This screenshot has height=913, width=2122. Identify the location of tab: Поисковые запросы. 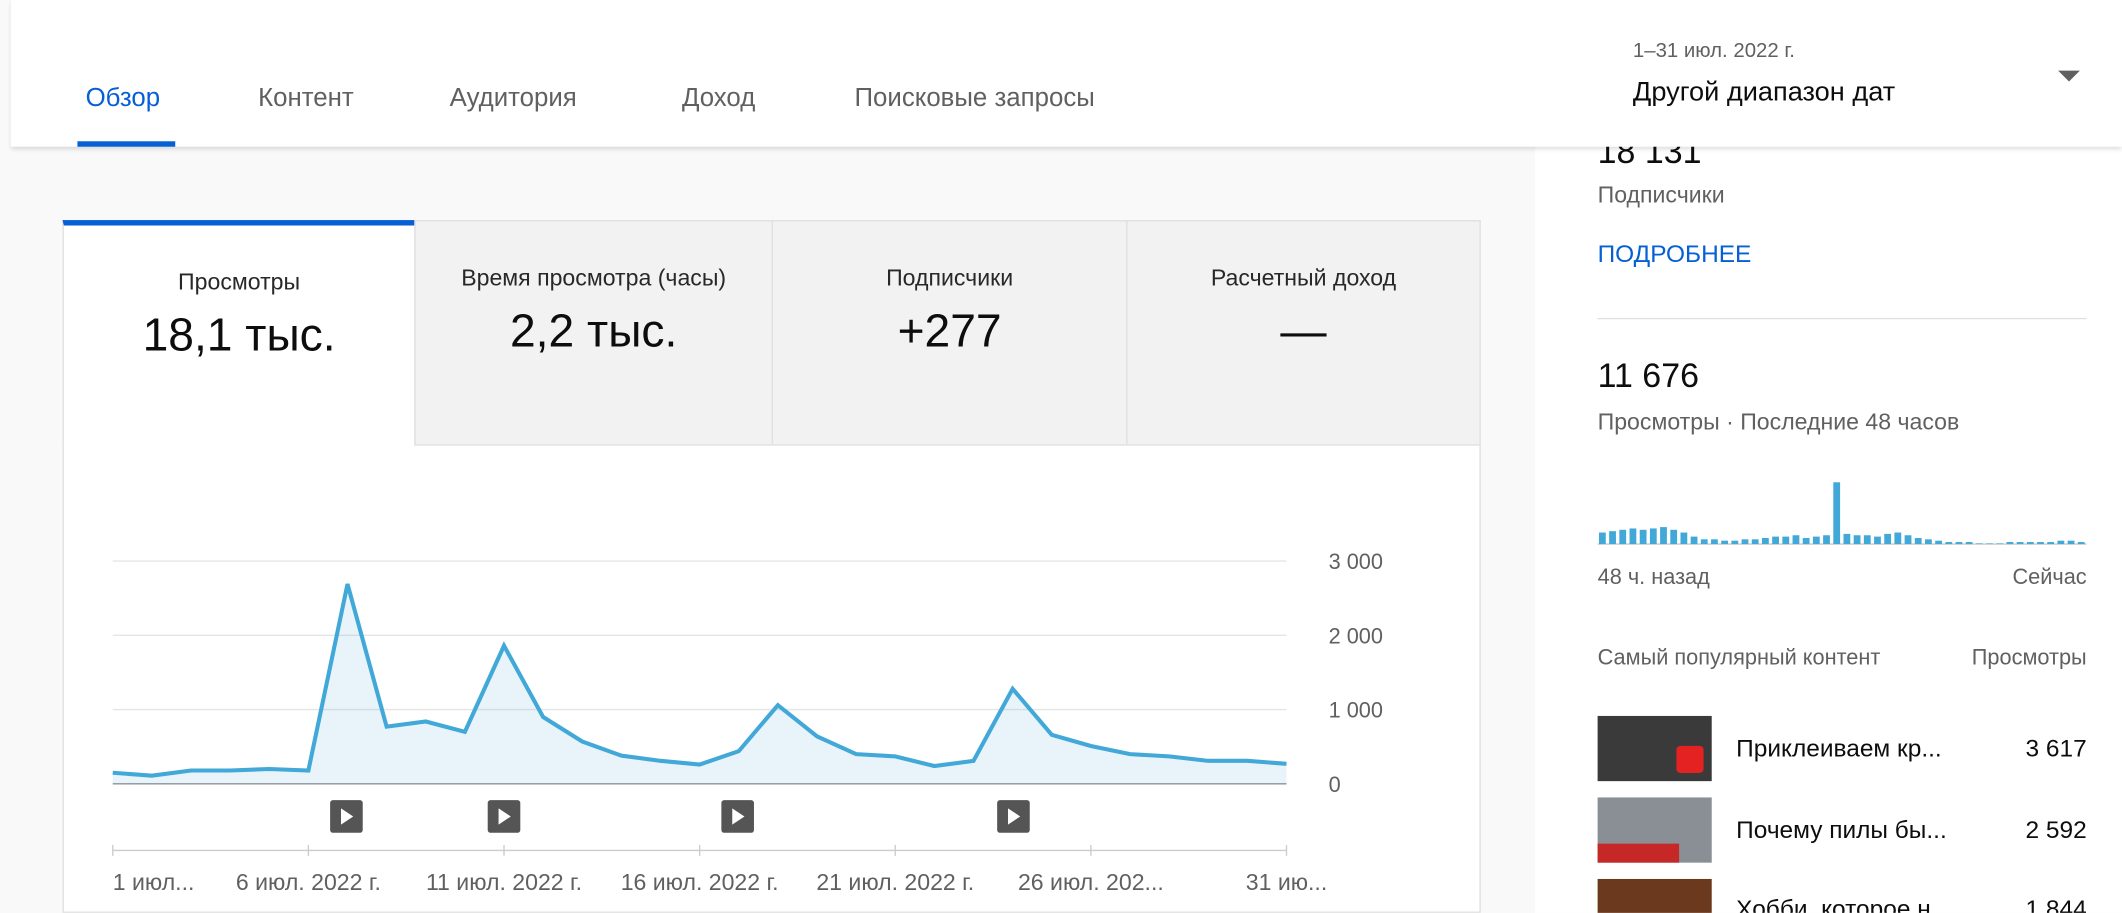
(974, 98).